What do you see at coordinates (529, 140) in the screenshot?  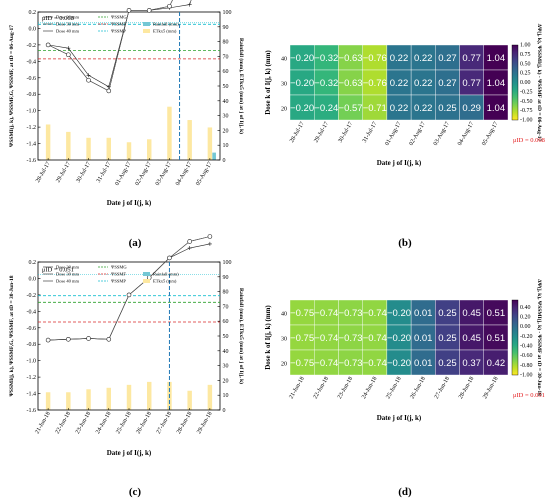 I see `mu-label: μID = 0.068` at bounding box center [529, 140].